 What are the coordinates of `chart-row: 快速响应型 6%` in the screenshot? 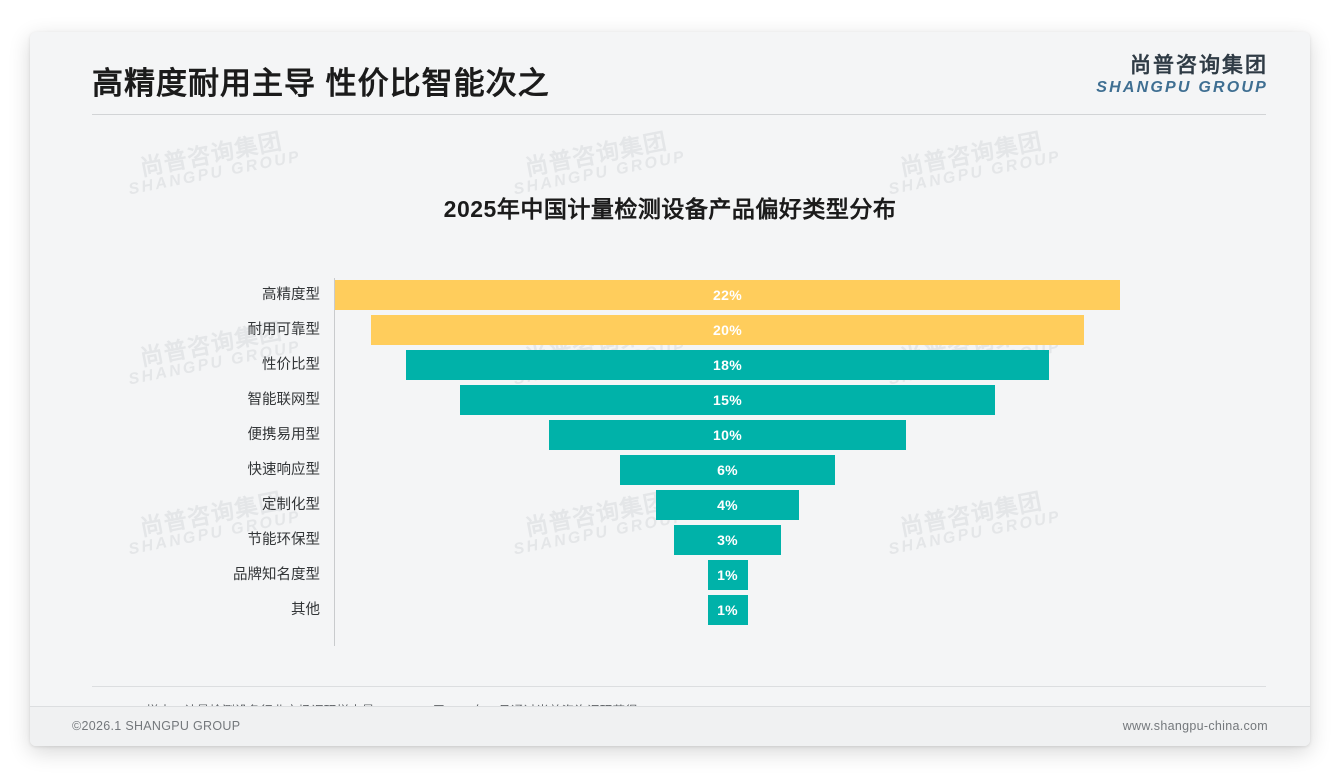 It's located at (672, 470).